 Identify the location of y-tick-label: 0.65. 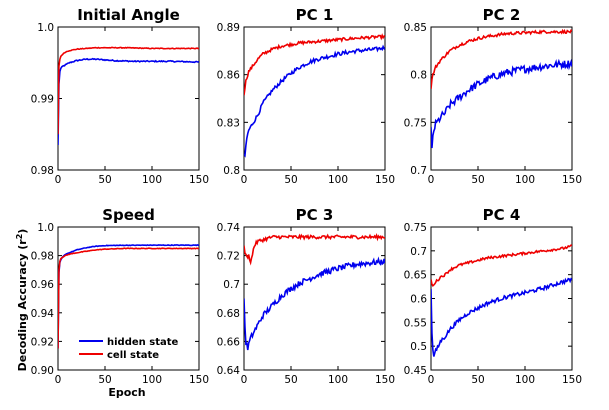
(415, 276).